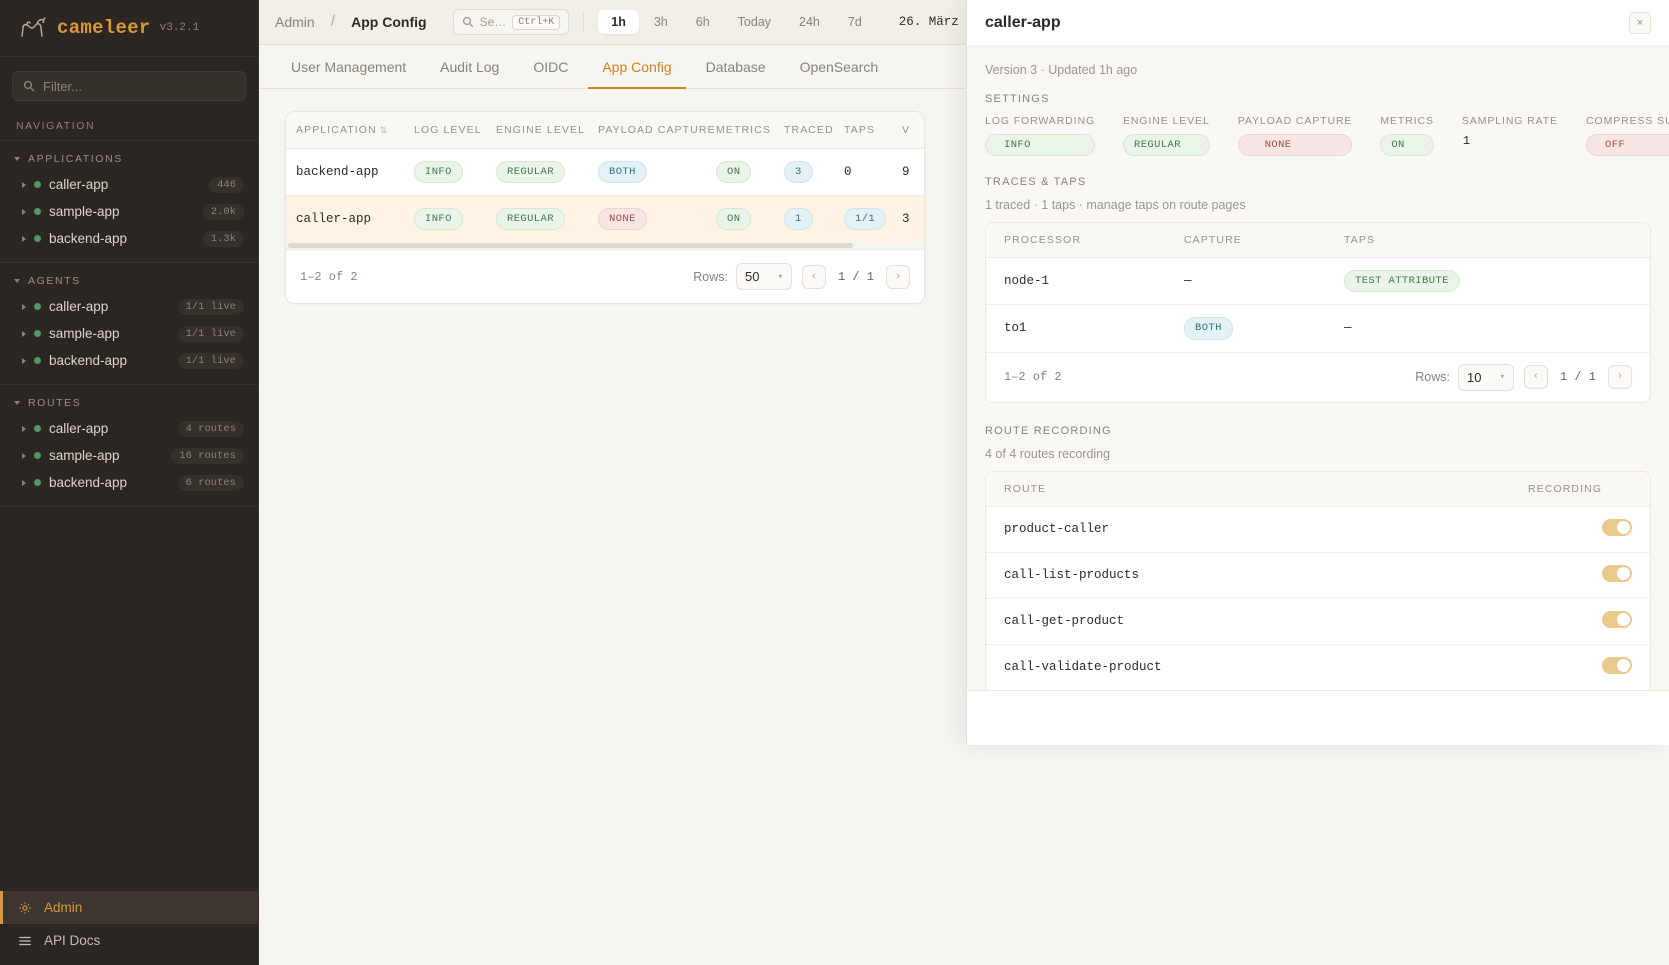 The image size is (1669, 965). I want to click on cell-log-level: INFO, so click(445, 219).